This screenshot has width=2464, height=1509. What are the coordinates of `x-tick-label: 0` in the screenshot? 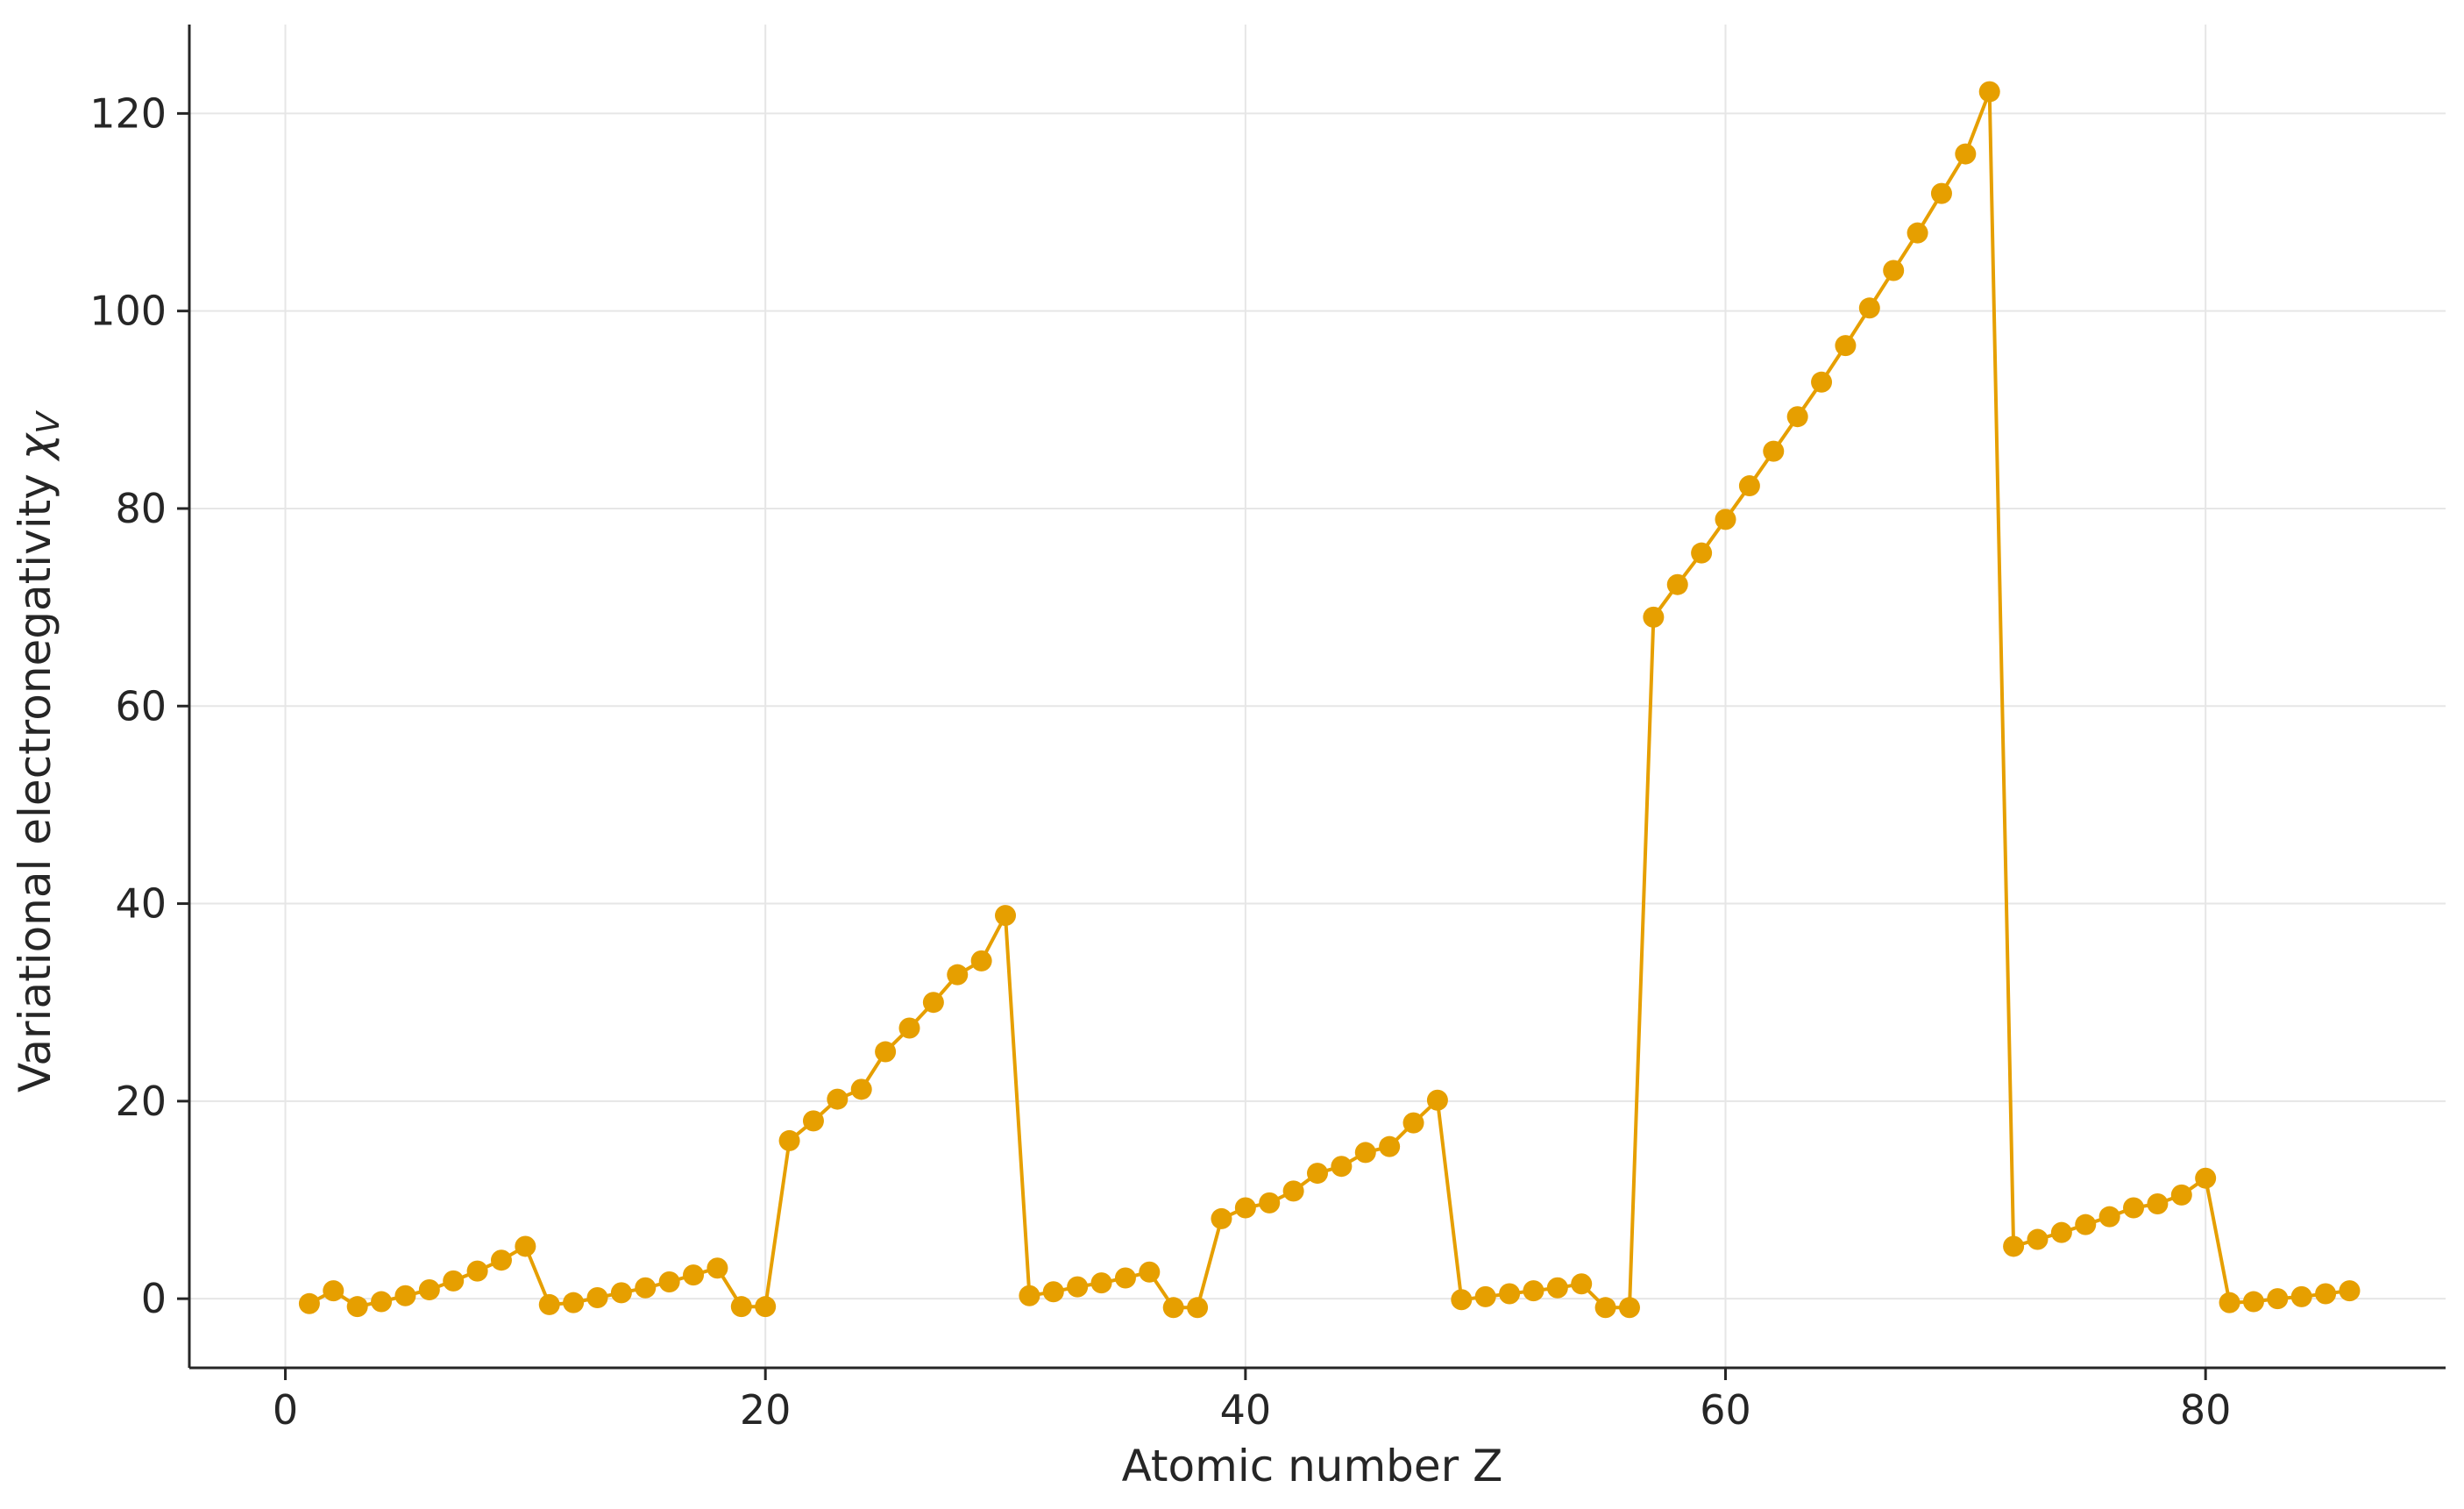 It's located at (285, 1410).